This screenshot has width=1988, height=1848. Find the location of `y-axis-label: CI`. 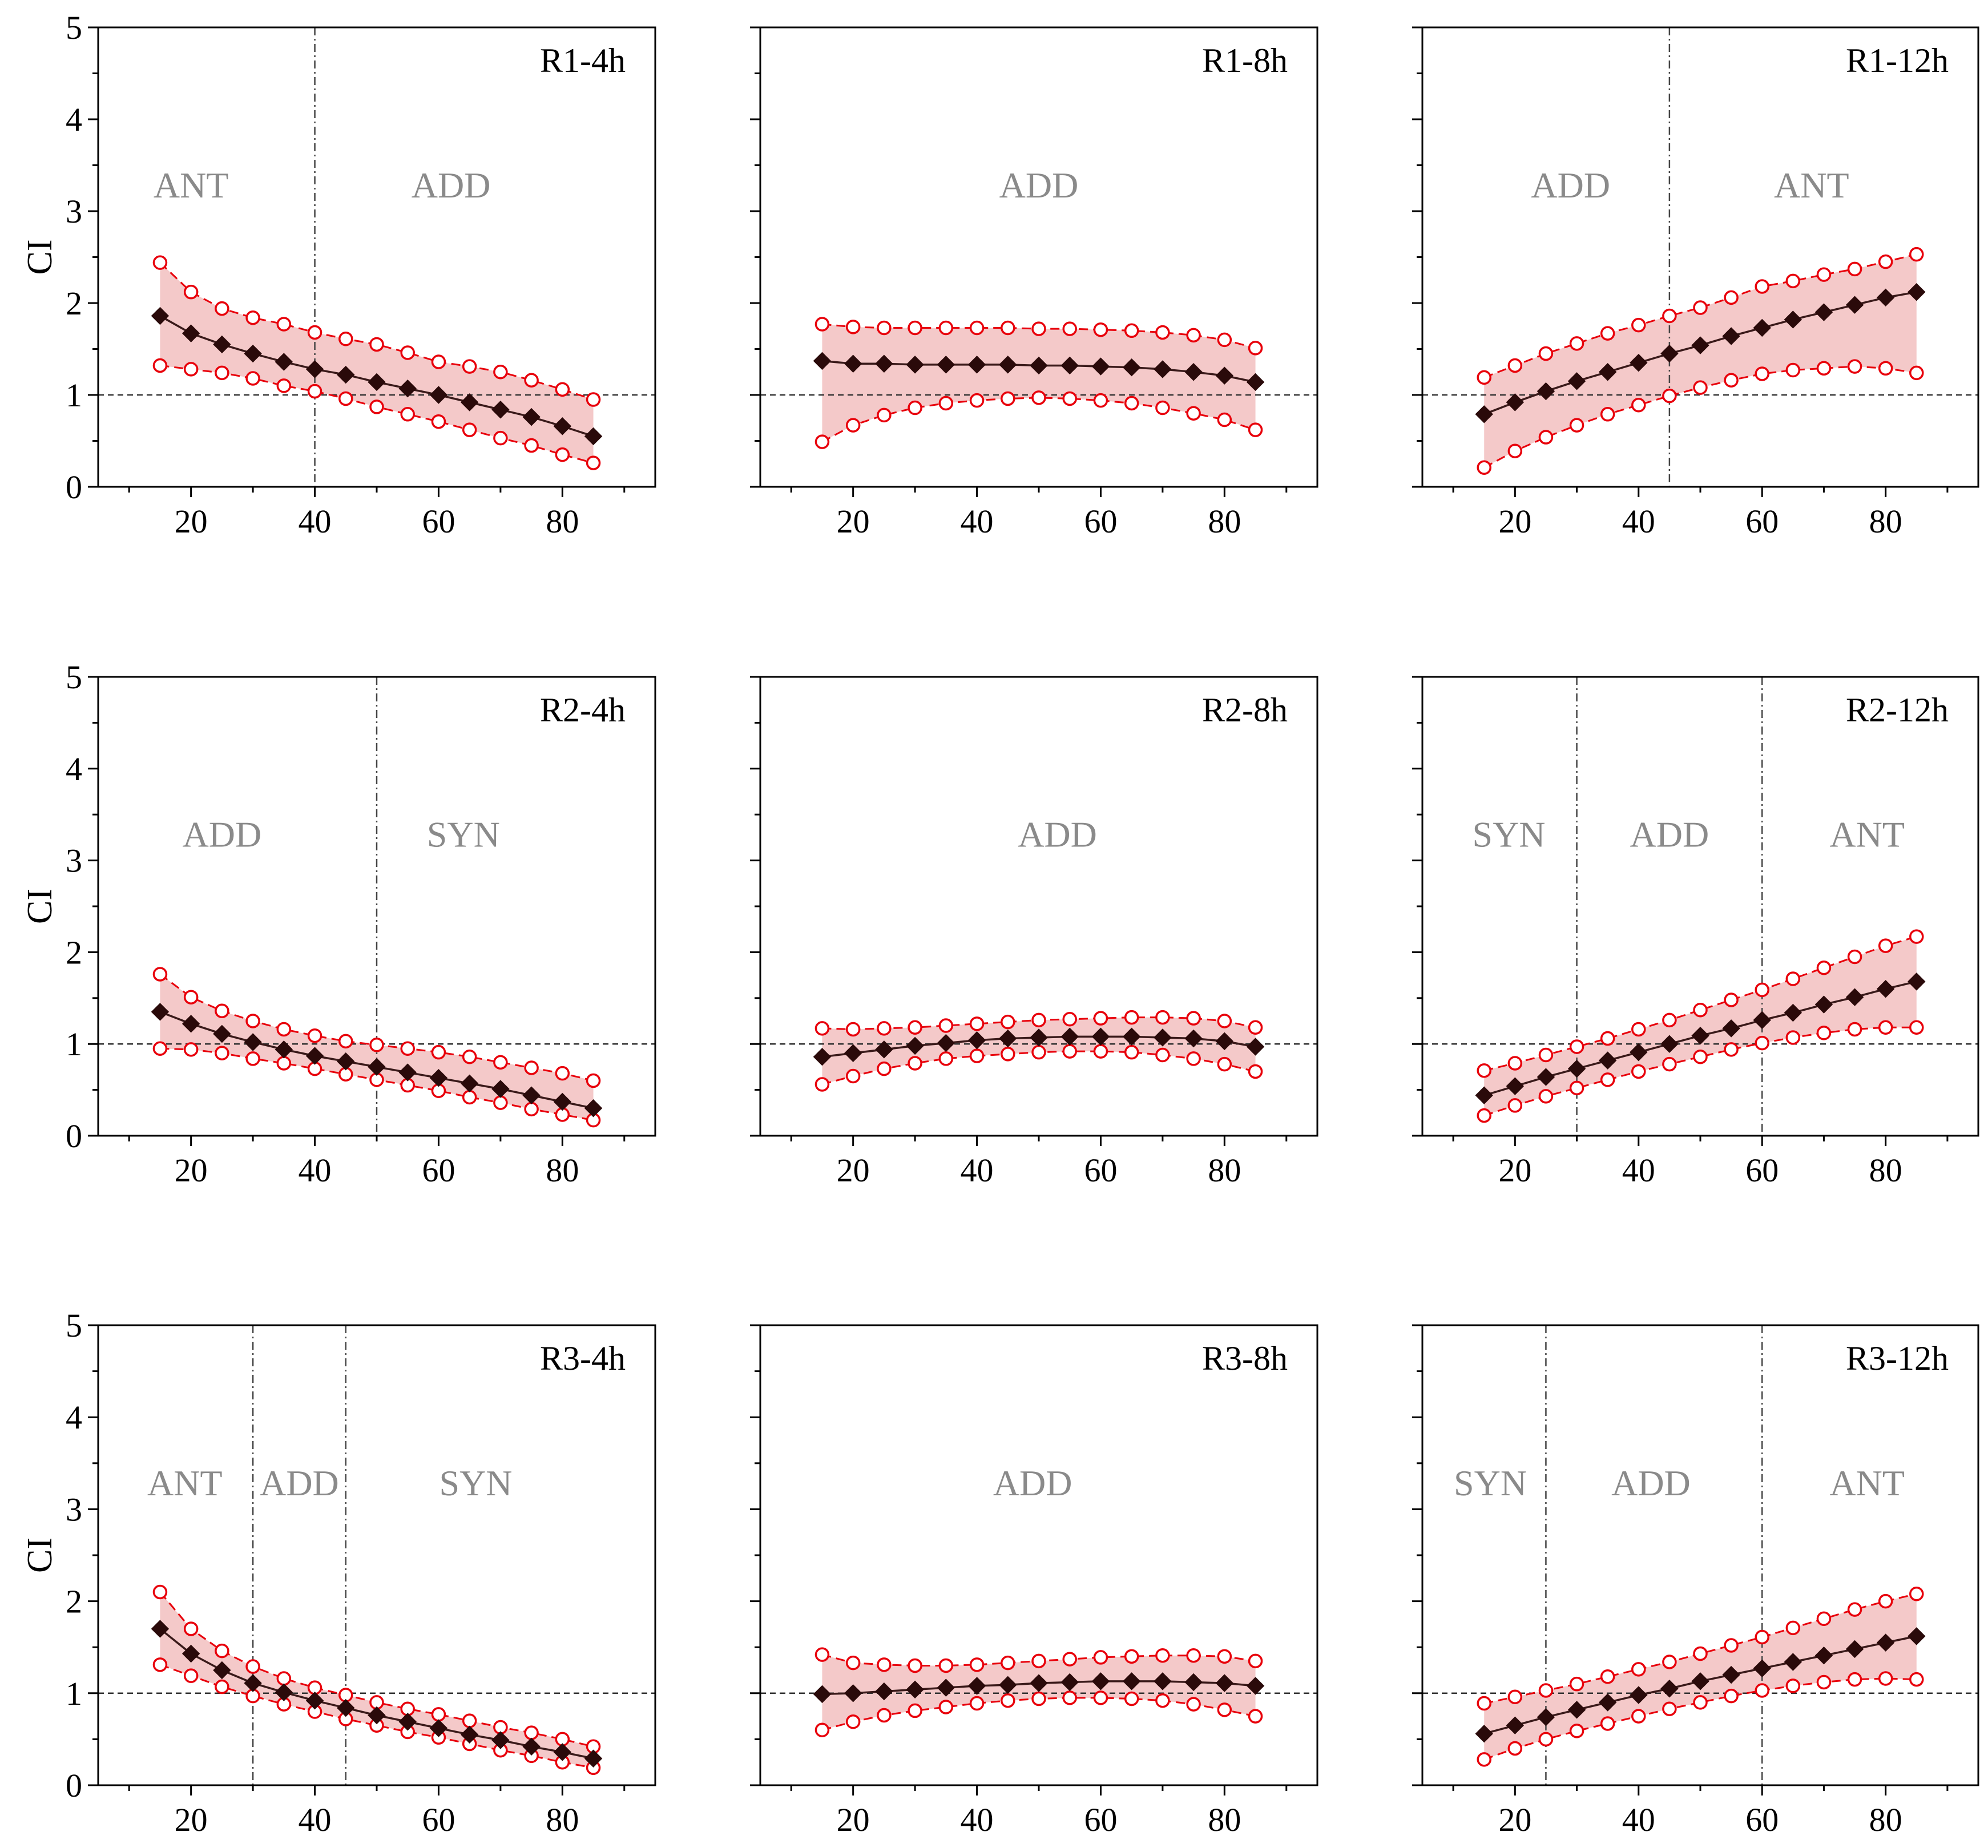

y-axis-label: CI is located at coordinates (40, 1556).